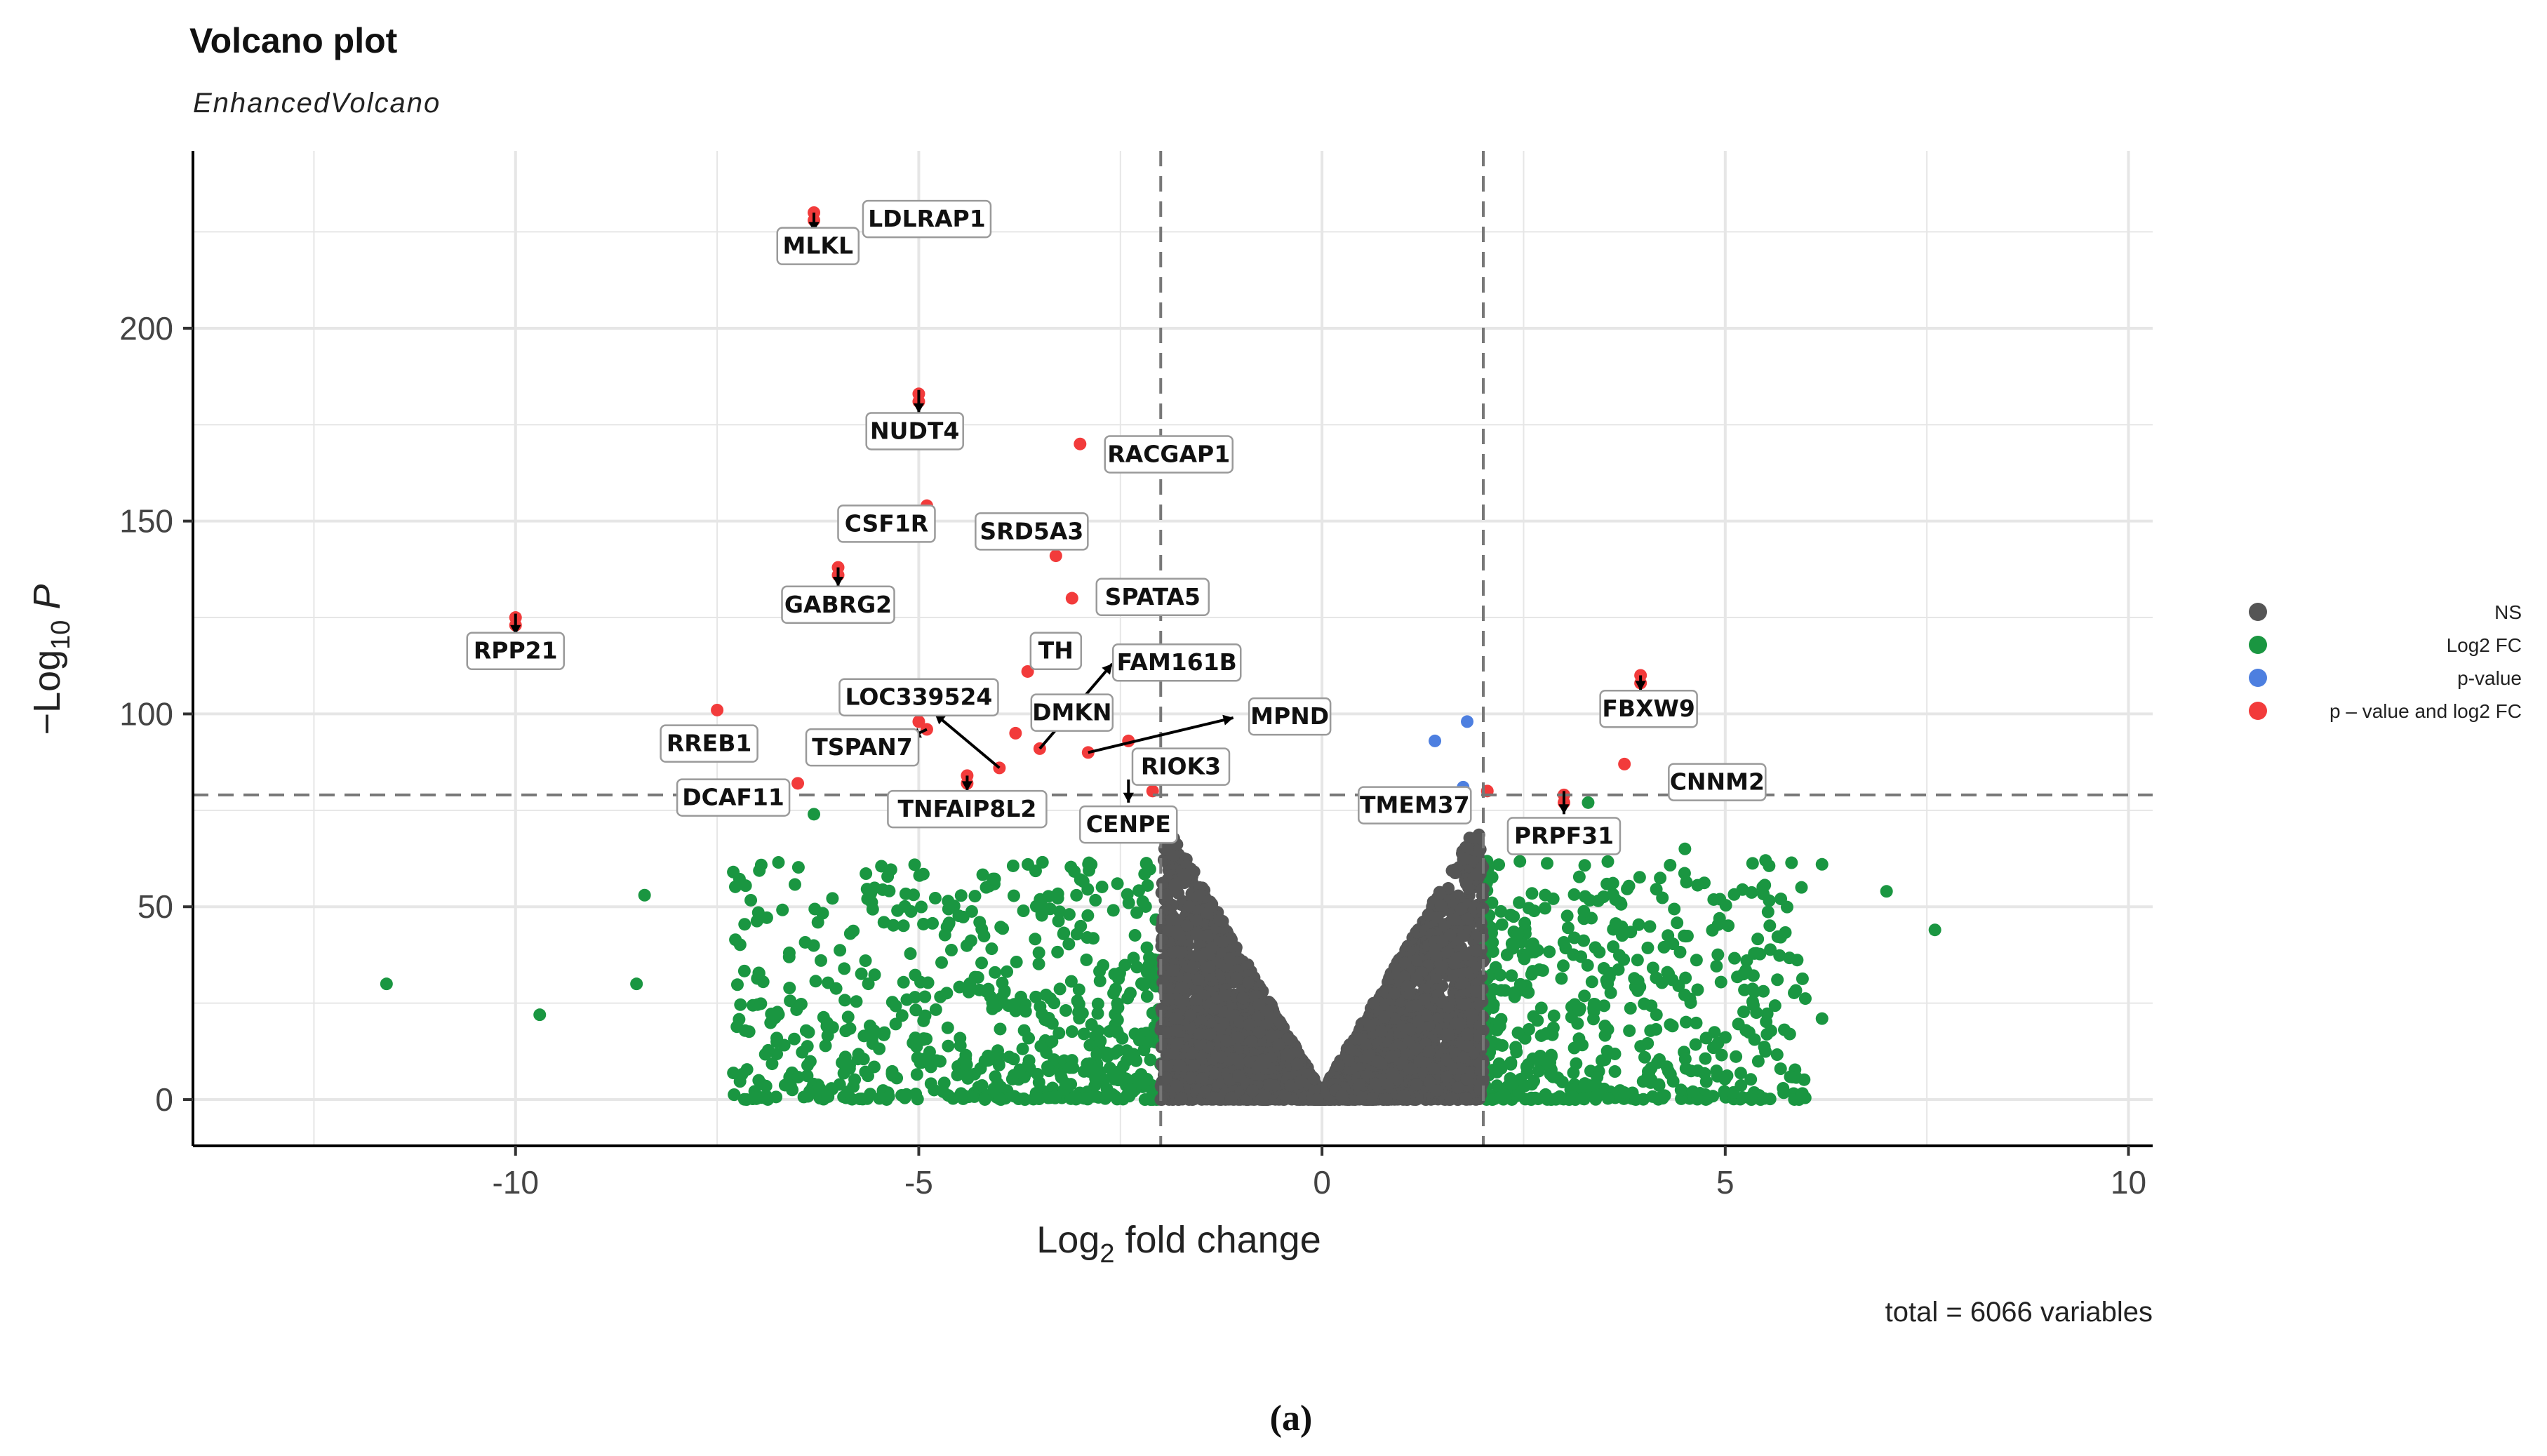  I want to click on chart-title: Volcano plot, so click(293, 41).